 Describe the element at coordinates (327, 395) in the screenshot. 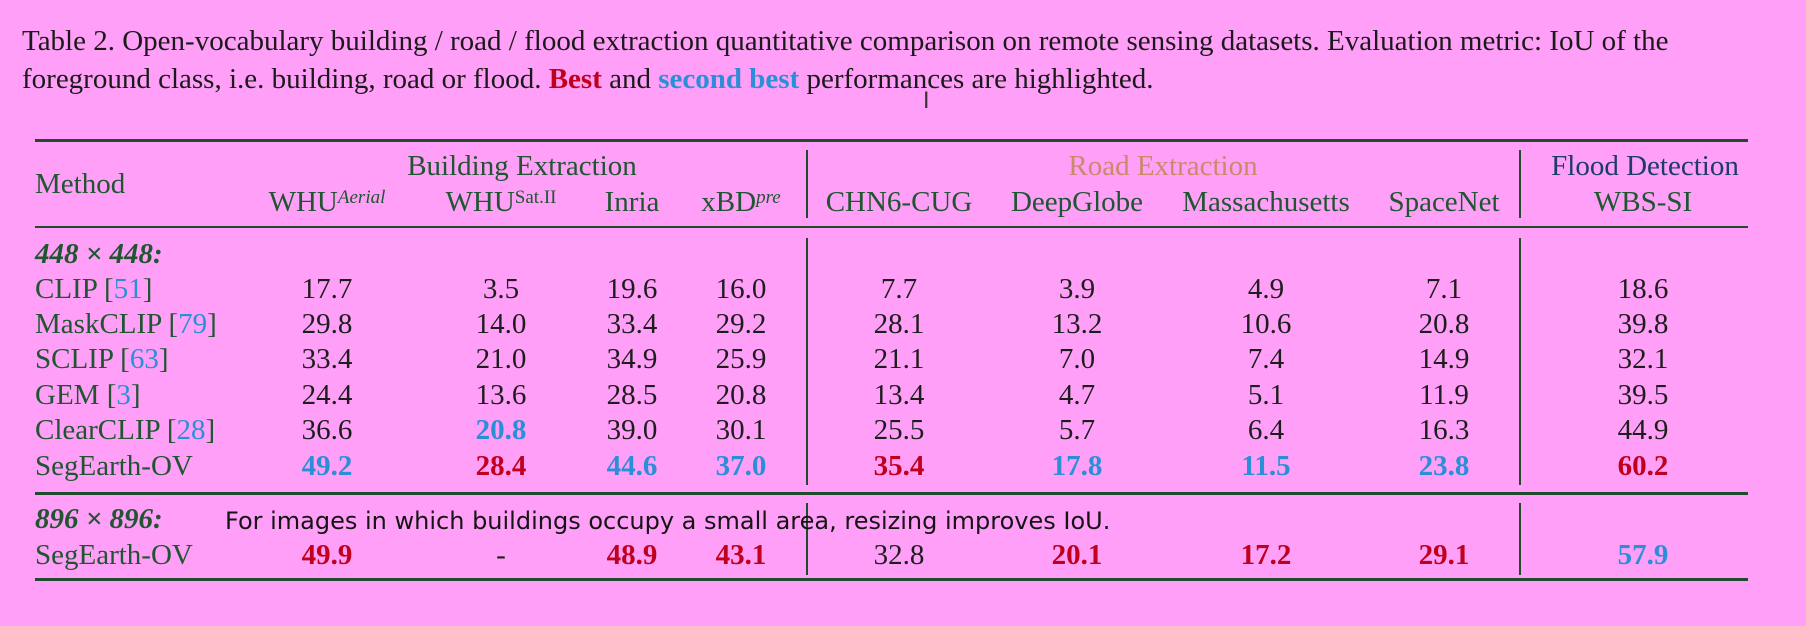

I see `table-cell: 24.4` at that location.